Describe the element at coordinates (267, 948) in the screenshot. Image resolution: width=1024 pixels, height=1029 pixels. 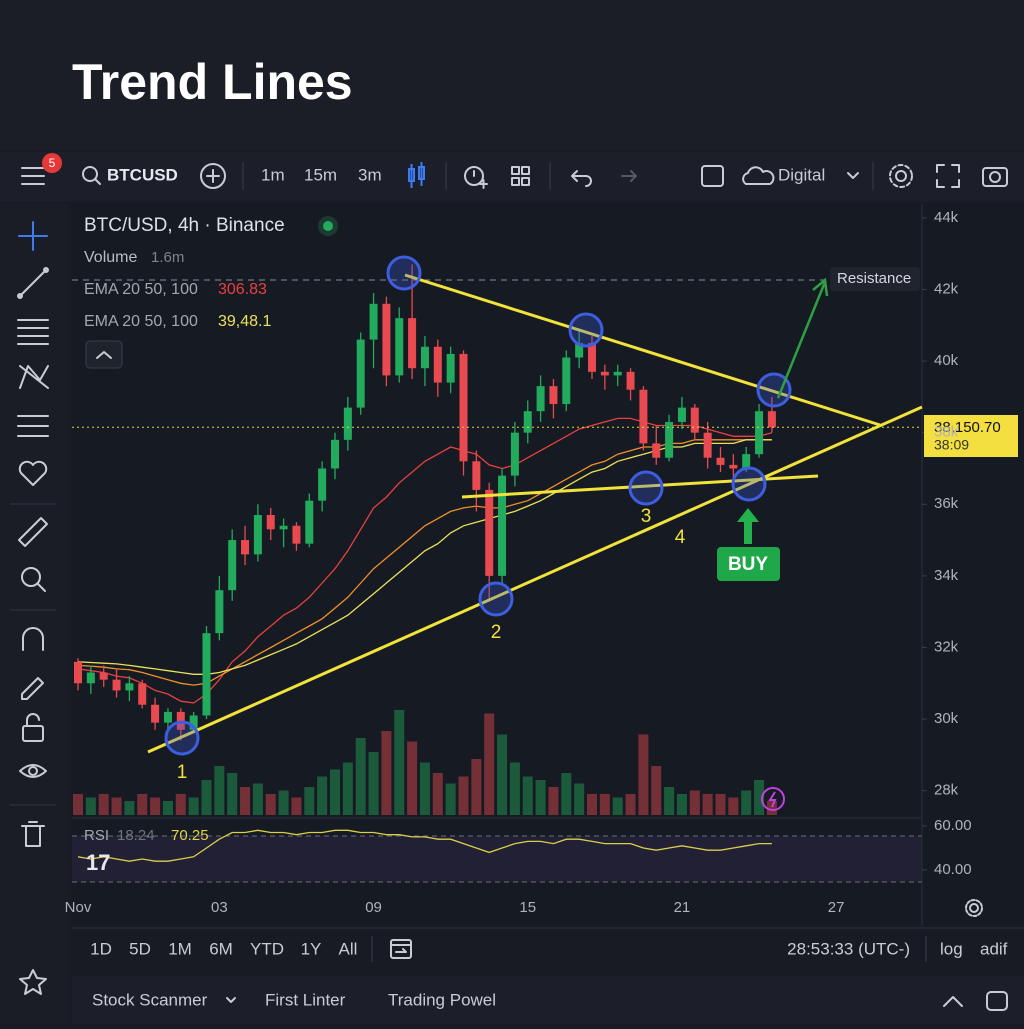
I see `range-button: YTD` at that location.